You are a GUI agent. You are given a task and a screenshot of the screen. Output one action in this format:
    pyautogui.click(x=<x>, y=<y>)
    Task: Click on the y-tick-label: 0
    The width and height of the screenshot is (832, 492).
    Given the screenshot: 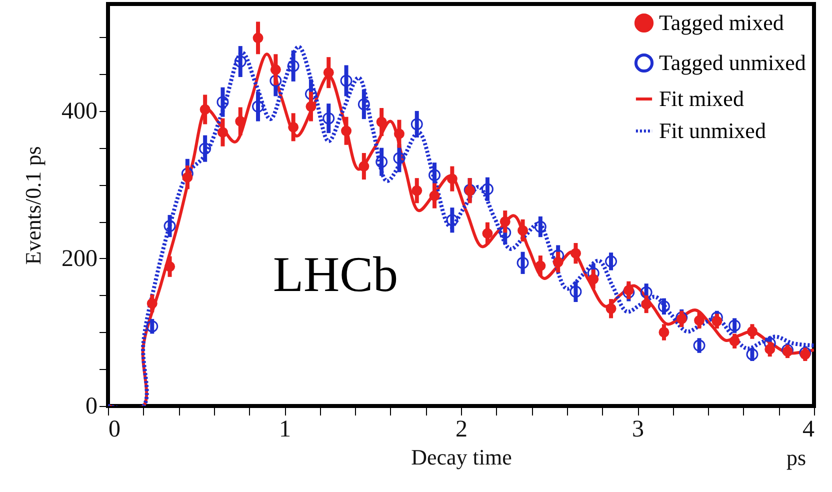 What is the action you would take?
    pyautogui.click(x=92, y=407)
    